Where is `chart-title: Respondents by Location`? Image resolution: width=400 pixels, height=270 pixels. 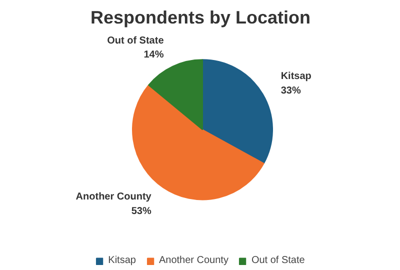
chart-title: Respondents by Location is located at coordinates (200, 18).